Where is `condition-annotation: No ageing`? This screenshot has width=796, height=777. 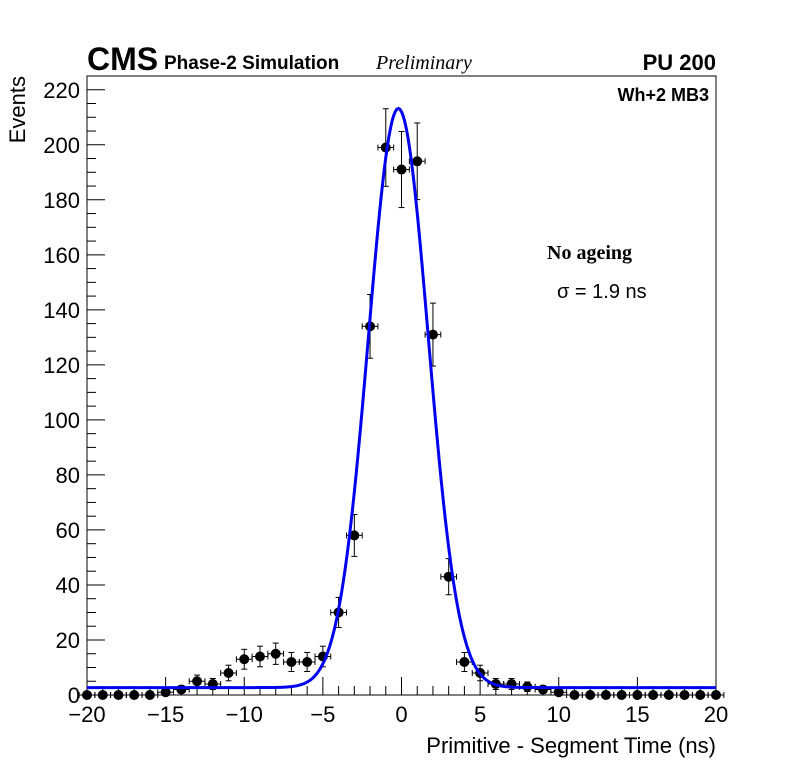
condition-annotation: No ageing is located at coordinates (589, 253).